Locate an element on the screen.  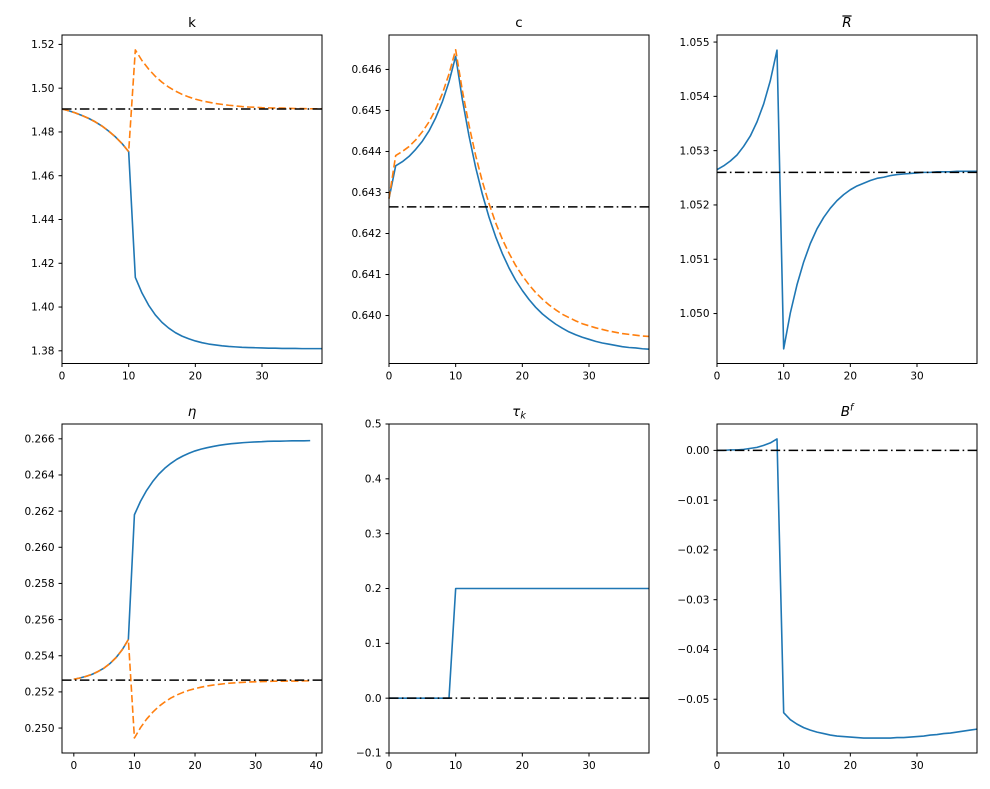
y-tick-label: 1.055 is located at coordinates (694, 43).